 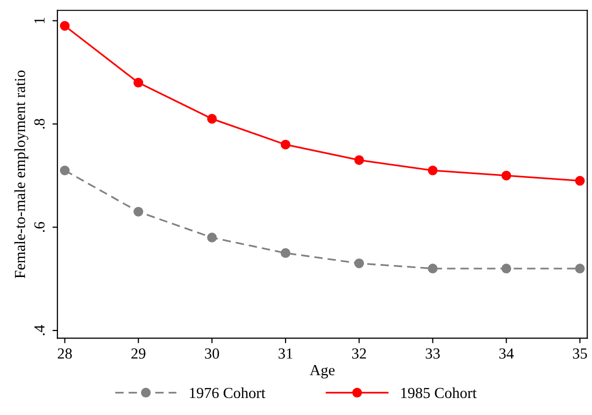 I want to click on x-tick-label: 29, so click(x=138, y=353).